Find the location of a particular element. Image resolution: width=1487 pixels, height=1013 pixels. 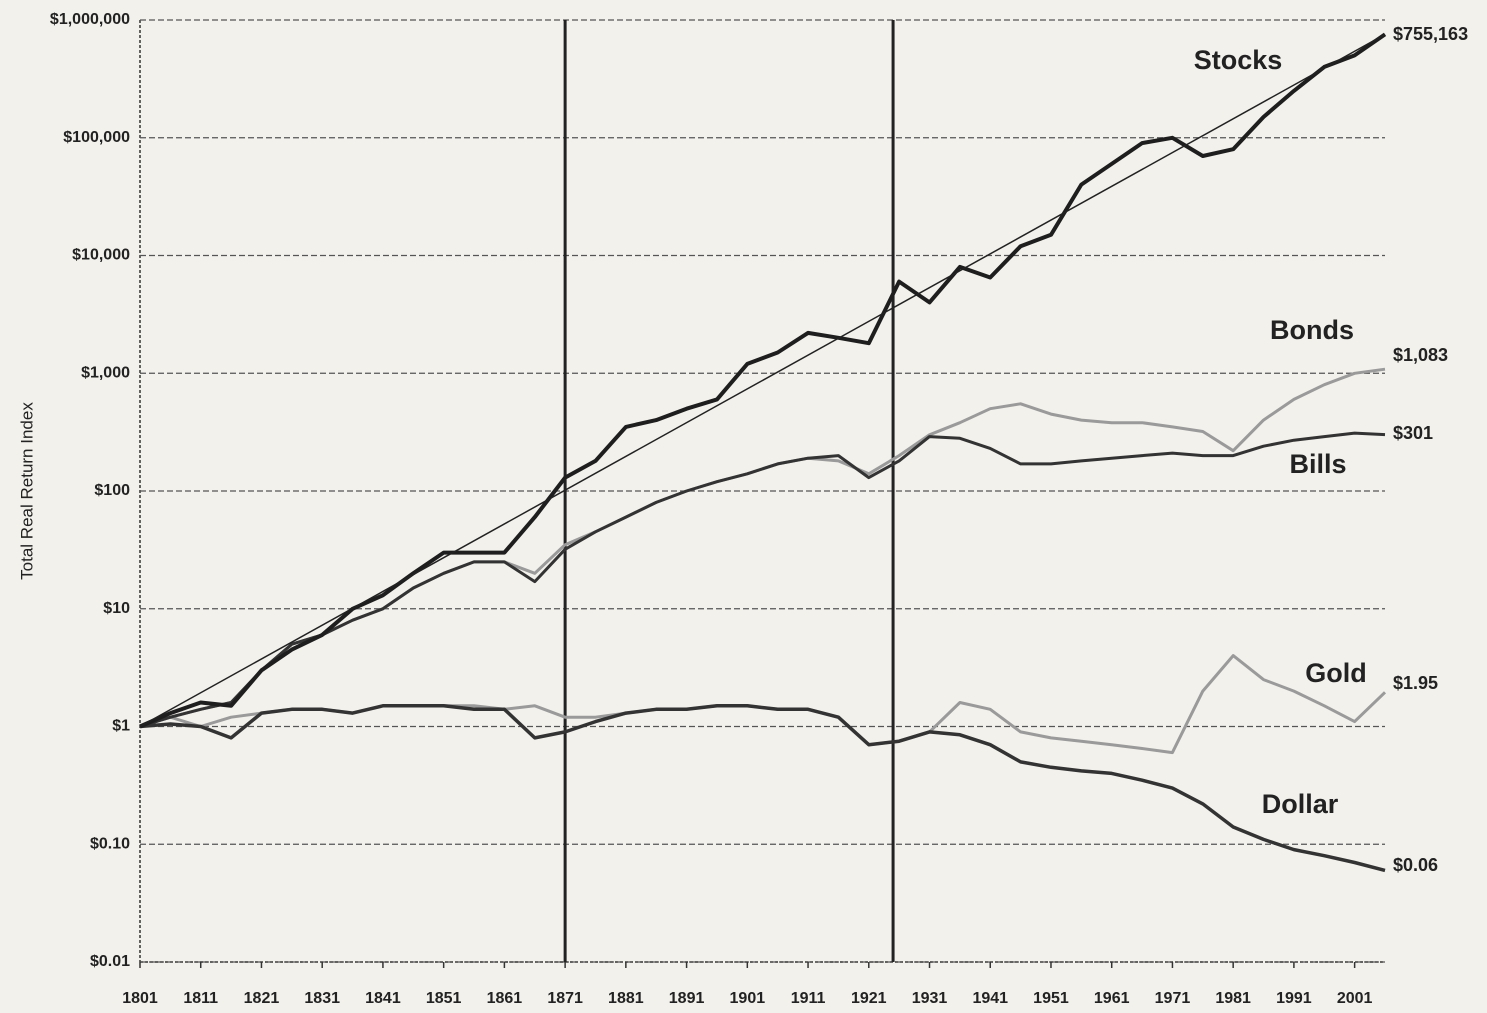

x-tick-label: 1851 is located at coordinates (444, 998).